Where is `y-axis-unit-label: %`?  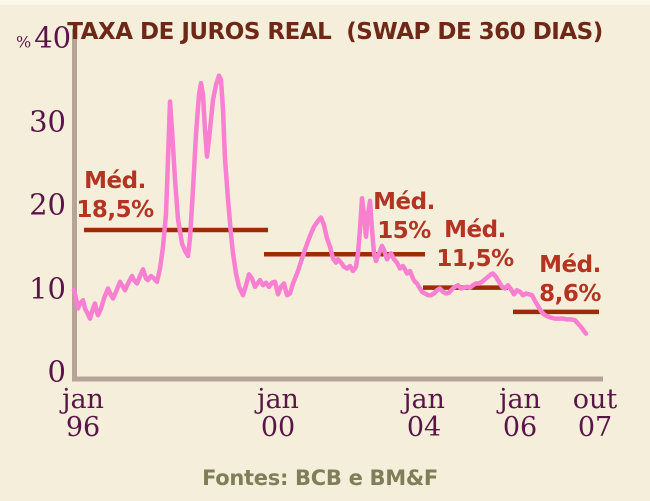
y-axis-unit-label: % is located at coordinates (24, 42).